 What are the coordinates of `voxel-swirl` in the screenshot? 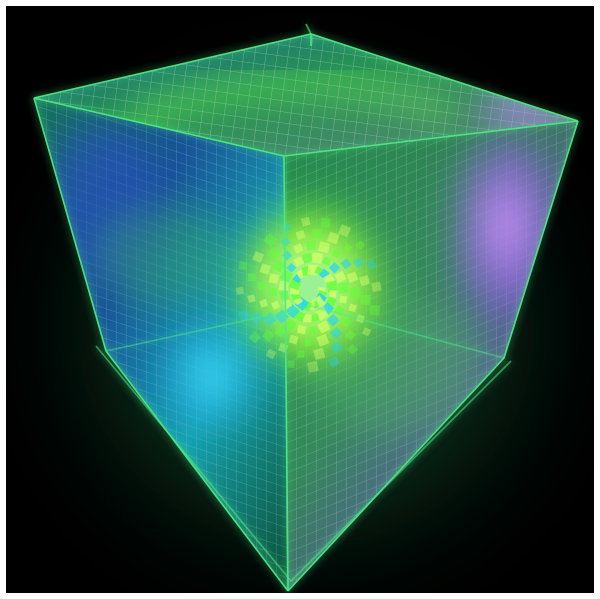 It's located at (311, 286).